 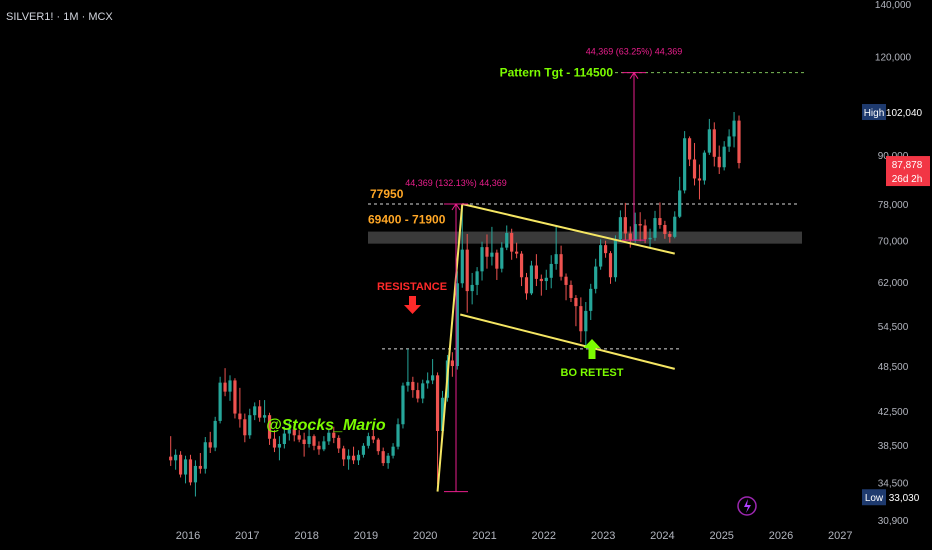 What do you see at coordinates (781, 536) in the screenshot?
I see `x-tick-label: 2026` at bounding box center [781, 536].